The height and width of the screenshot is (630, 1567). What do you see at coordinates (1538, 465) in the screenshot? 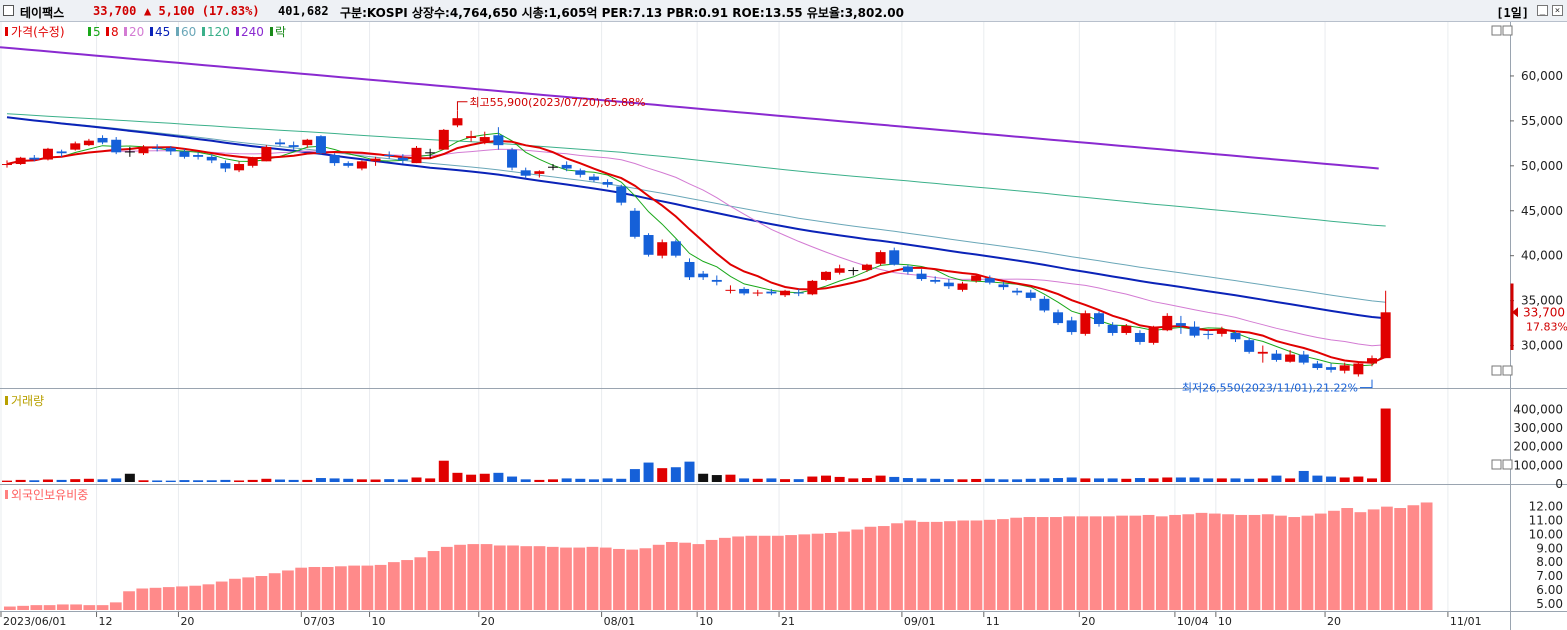
I see `volume-tick-label: 100,000` at bounding box center [1538, 465].